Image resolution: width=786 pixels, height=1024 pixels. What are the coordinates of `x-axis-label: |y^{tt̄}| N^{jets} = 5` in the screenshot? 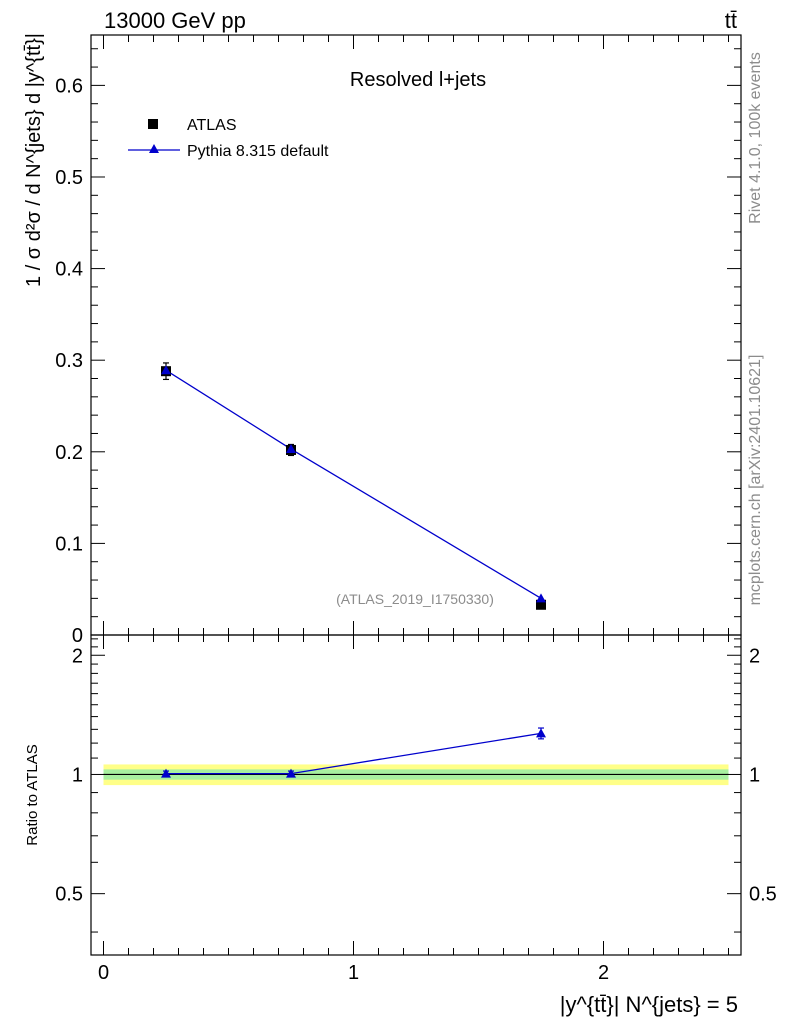 It's located at (649, 1004).